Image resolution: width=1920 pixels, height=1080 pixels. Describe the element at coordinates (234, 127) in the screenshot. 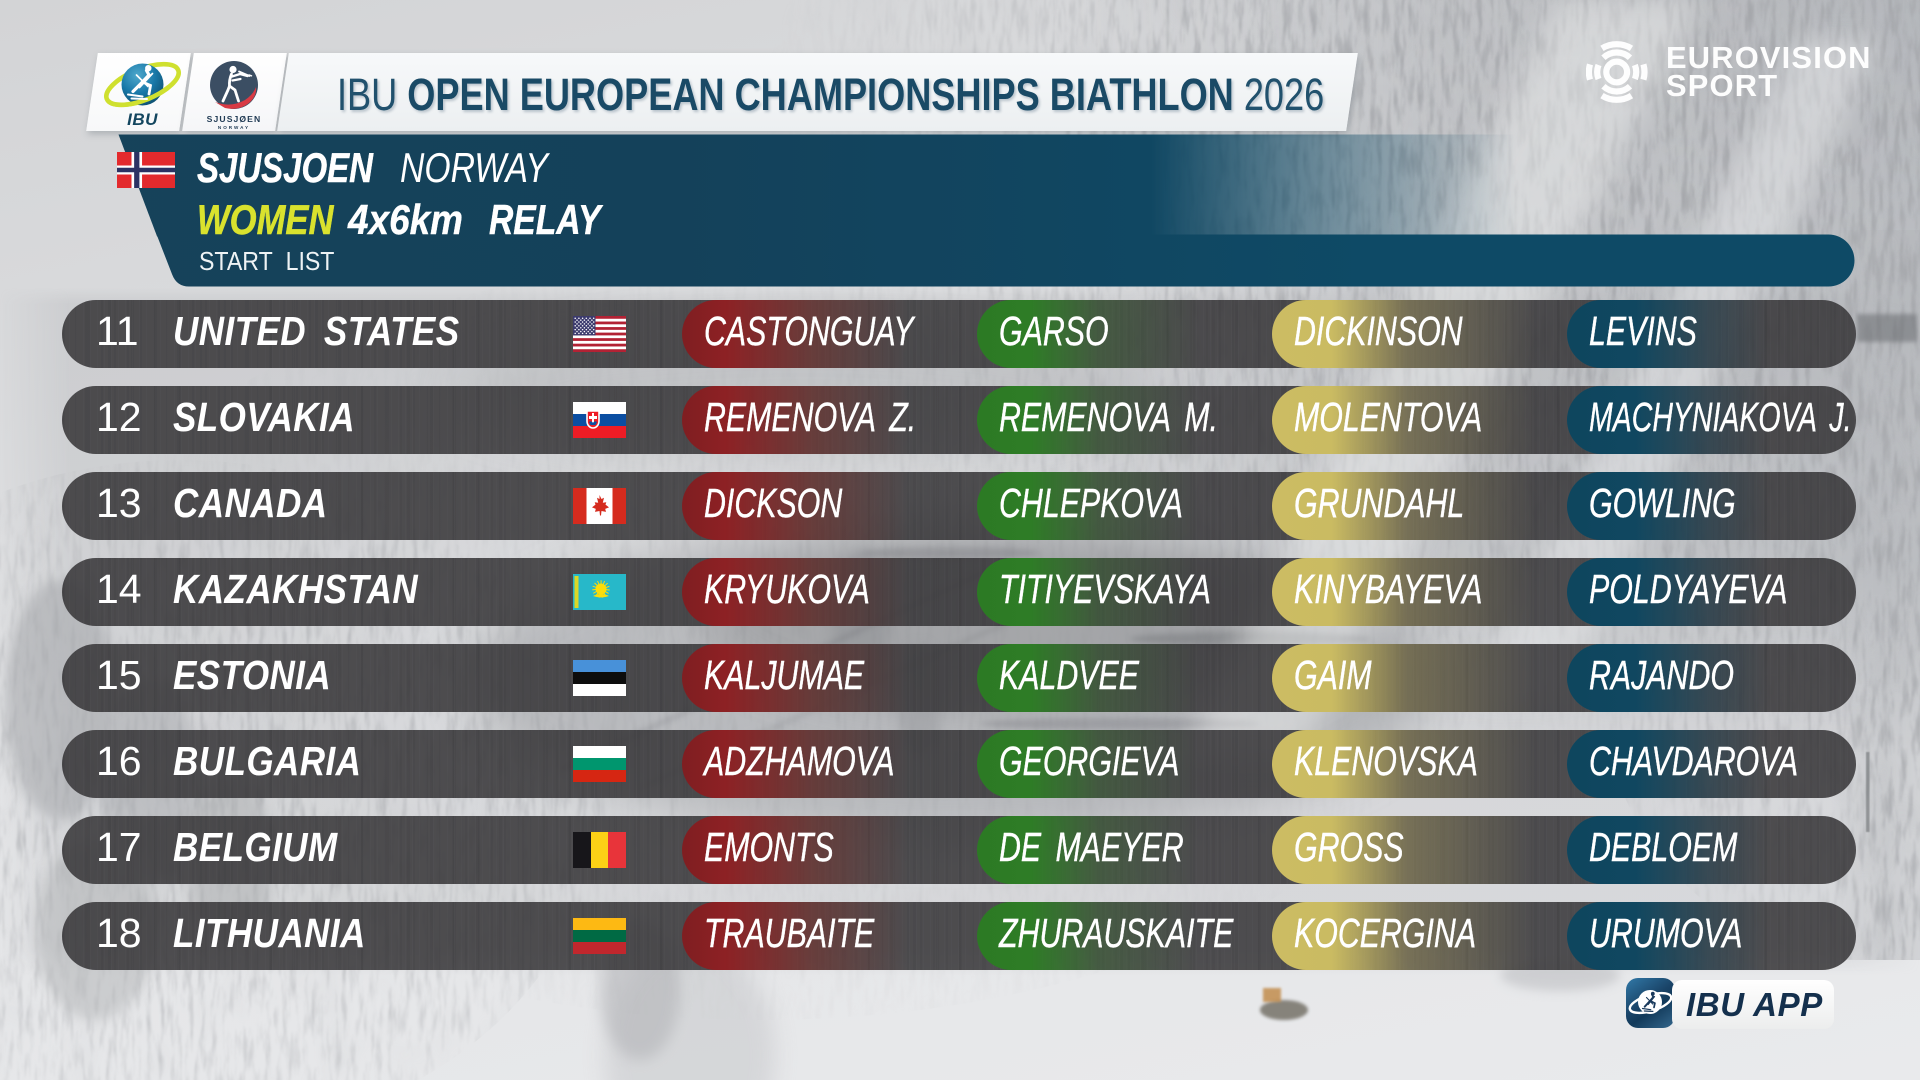

I see `svg-text: NORWAY` at that location.